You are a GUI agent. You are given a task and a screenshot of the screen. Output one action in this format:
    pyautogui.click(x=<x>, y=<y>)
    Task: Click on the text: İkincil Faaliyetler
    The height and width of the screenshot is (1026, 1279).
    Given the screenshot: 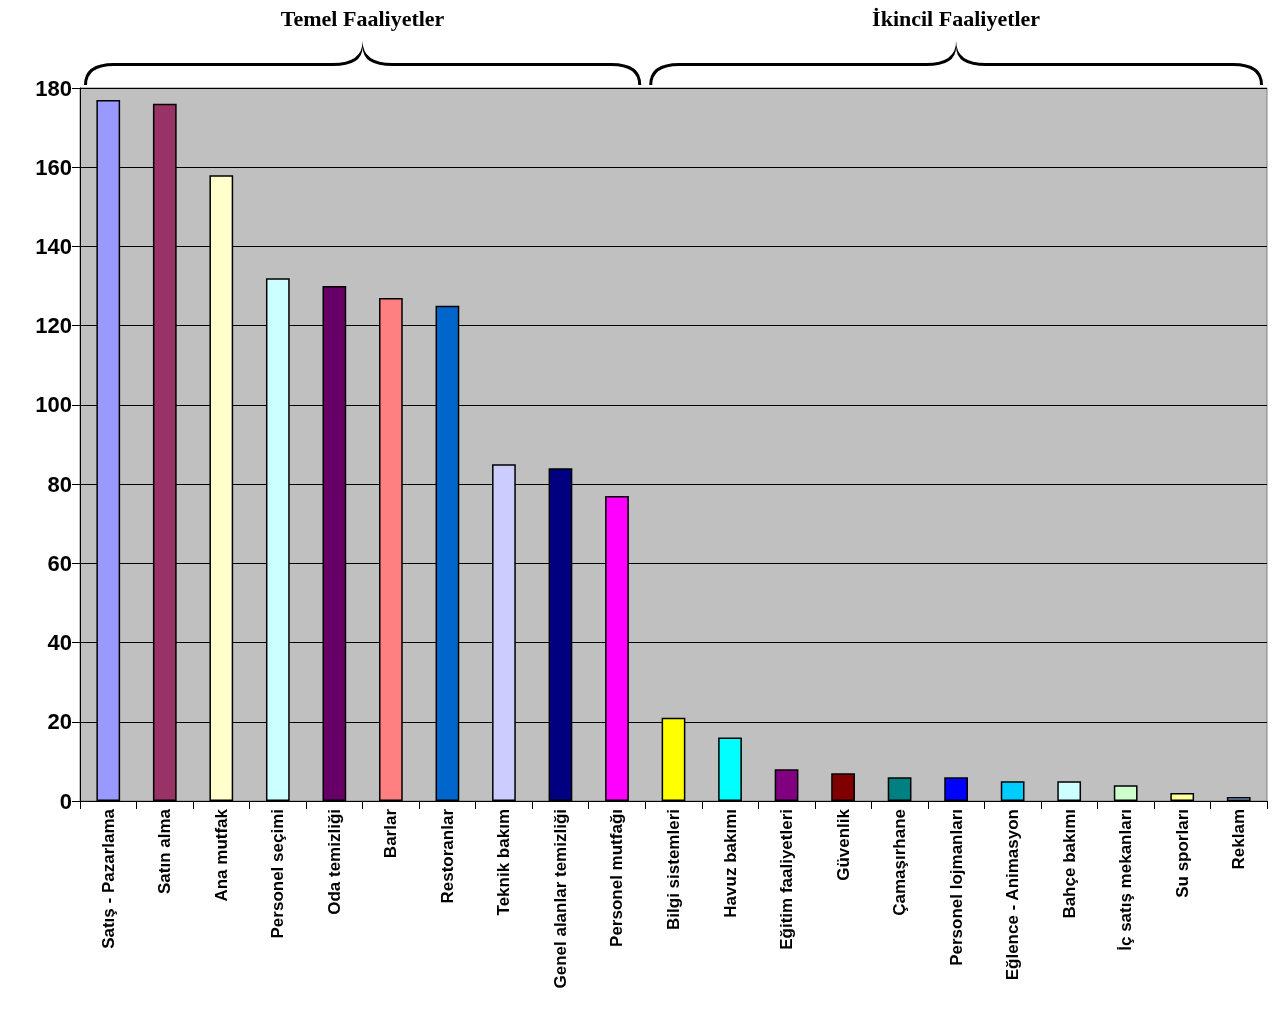 What is the action you would take?
    pyautogui.click(x=956, y=19)
    